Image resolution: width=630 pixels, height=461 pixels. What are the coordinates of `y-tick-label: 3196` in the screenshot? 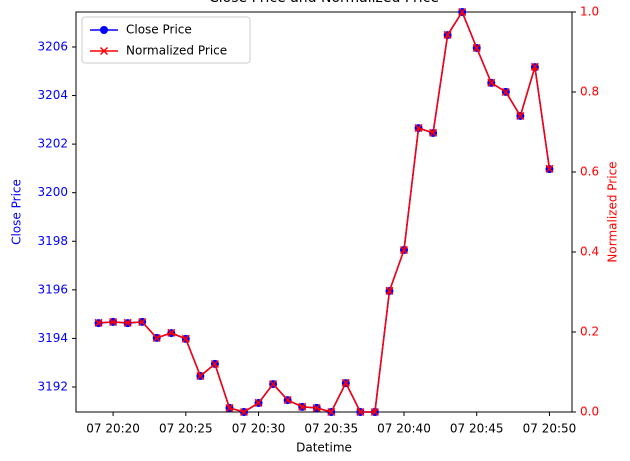 It's located at (52, 289).